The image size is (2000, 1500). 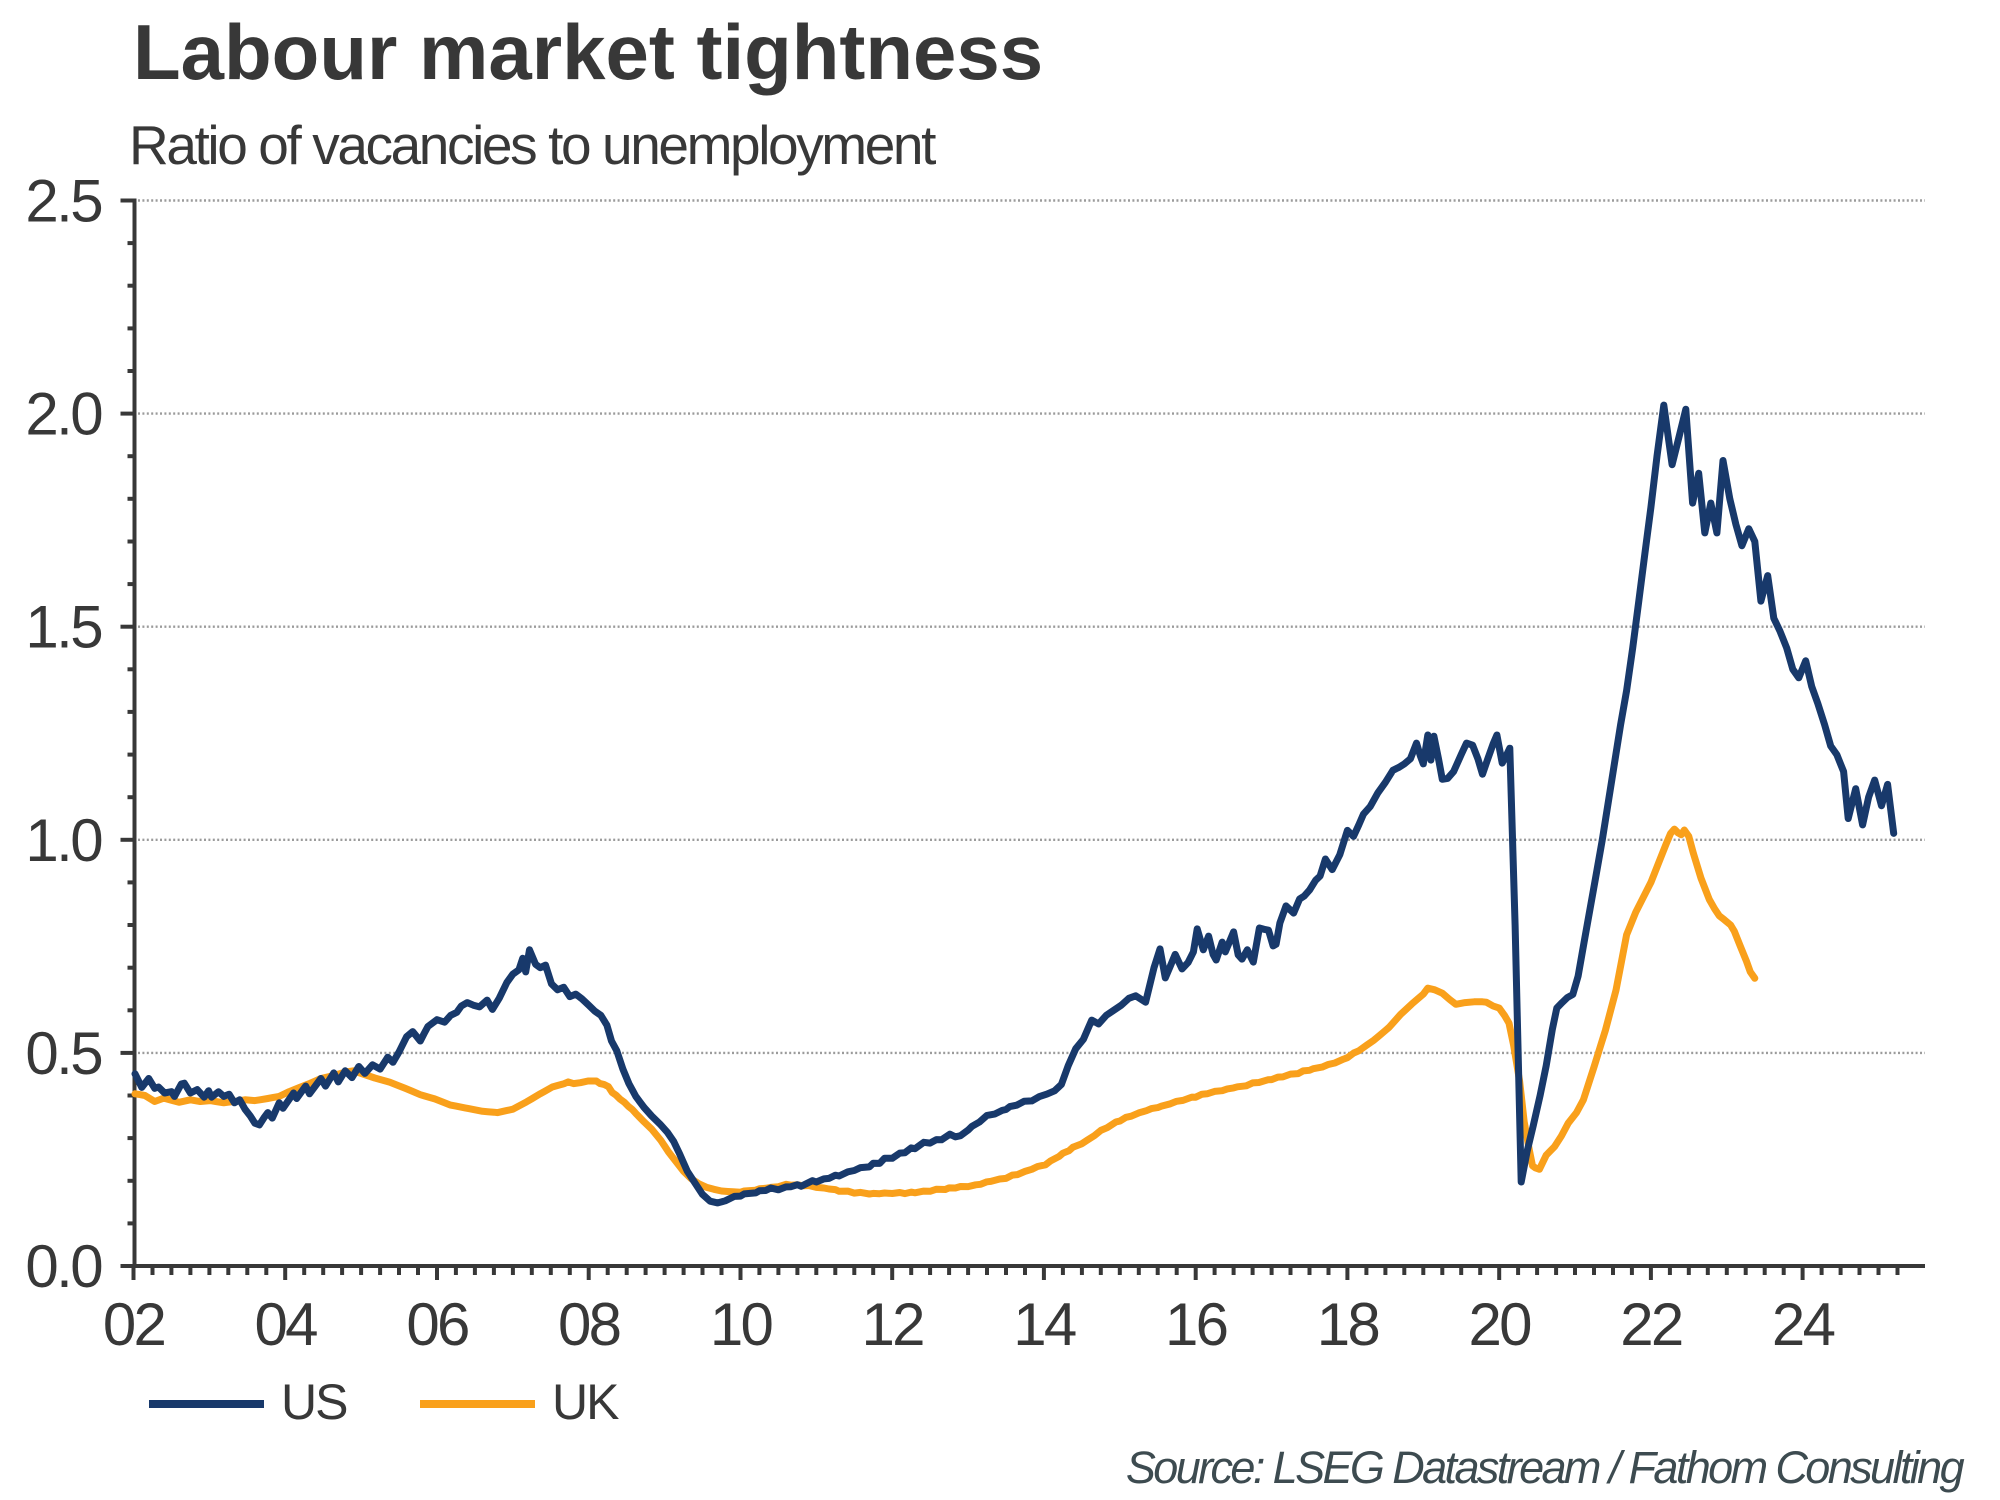 What do you see at coordinates (1500, 1324) in the screenshot?
I see `svg-text: 20` at bounding box center [1500, 1324].